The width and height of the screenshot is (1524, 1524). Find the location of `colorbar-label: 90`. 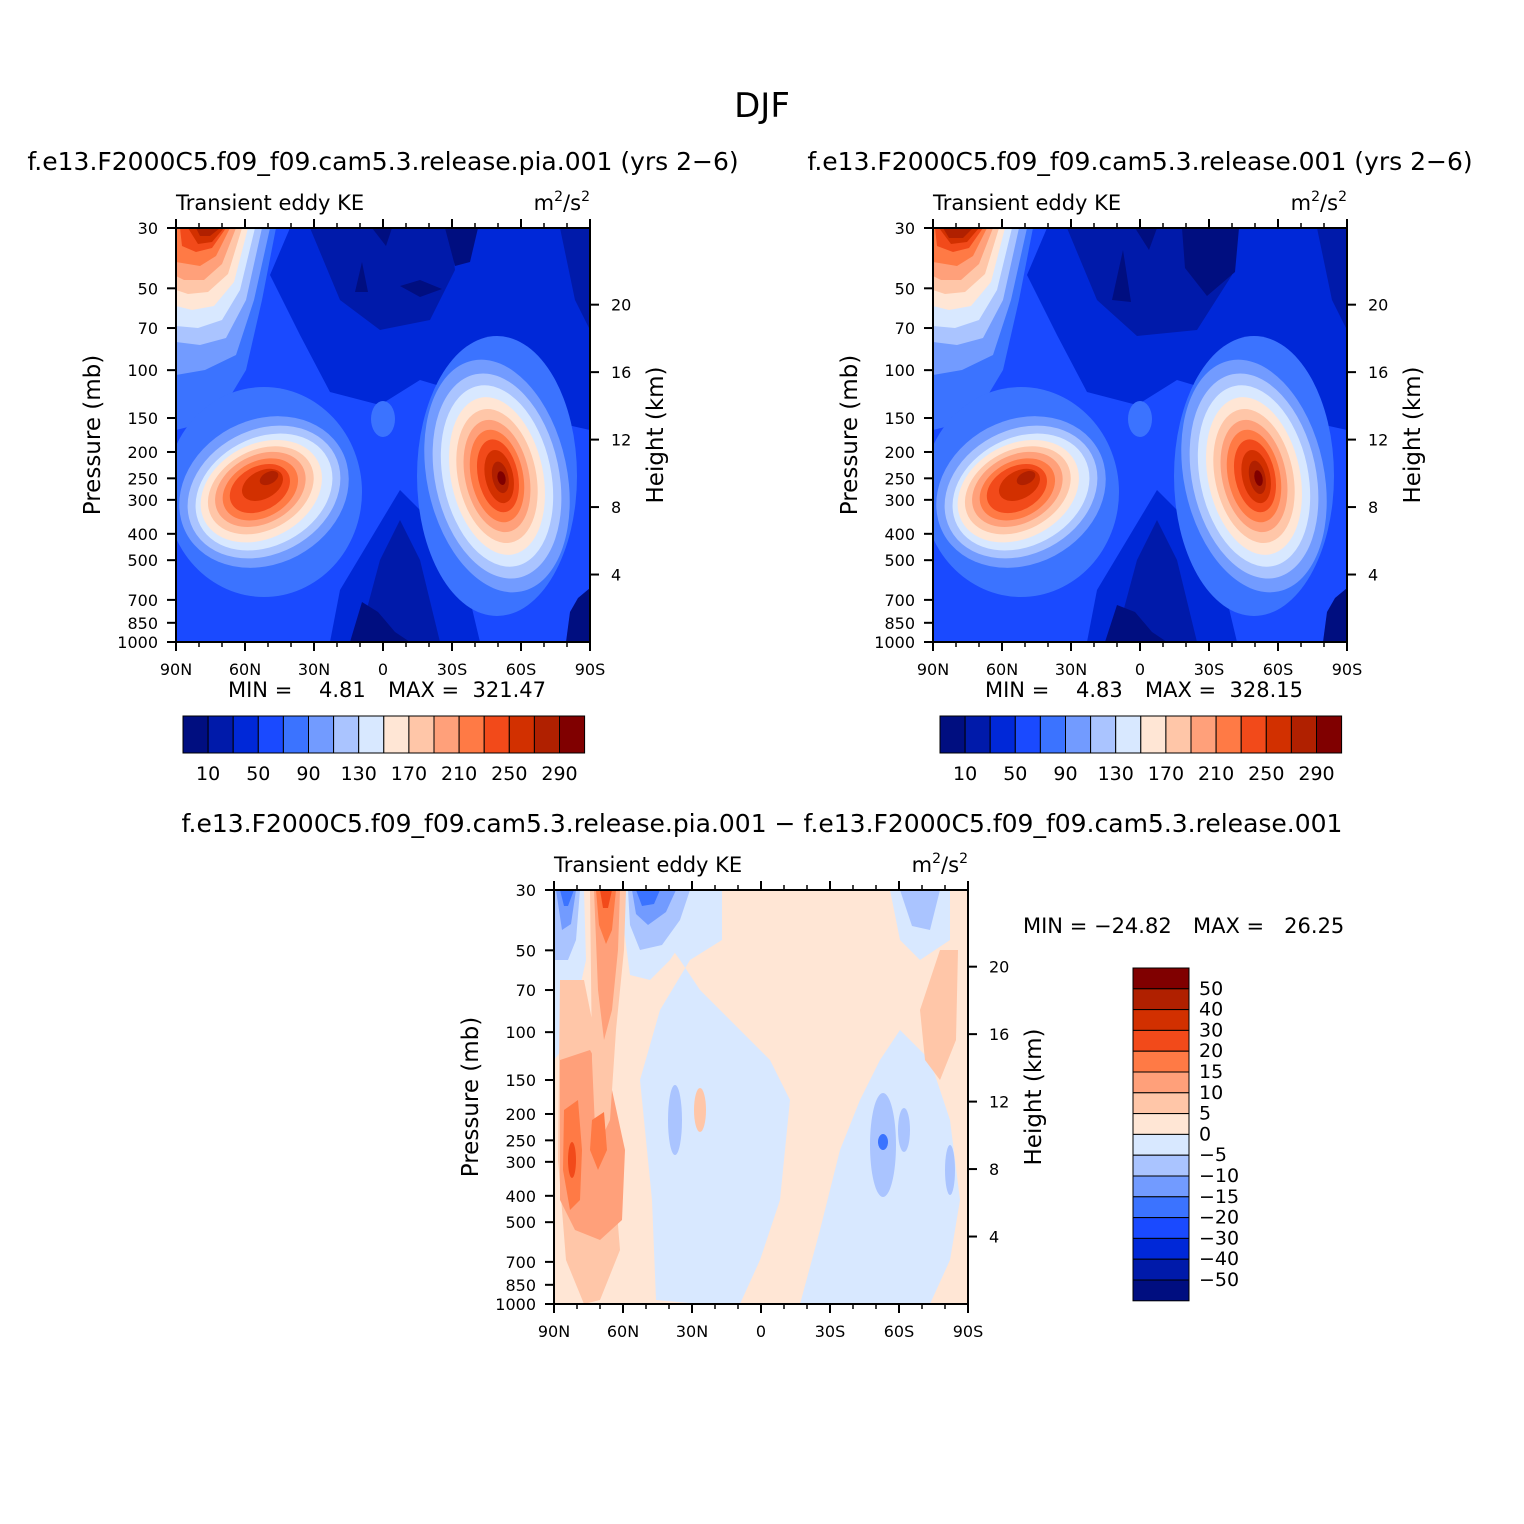

colorbar-label: 90 is located at coordinates (308, 774).